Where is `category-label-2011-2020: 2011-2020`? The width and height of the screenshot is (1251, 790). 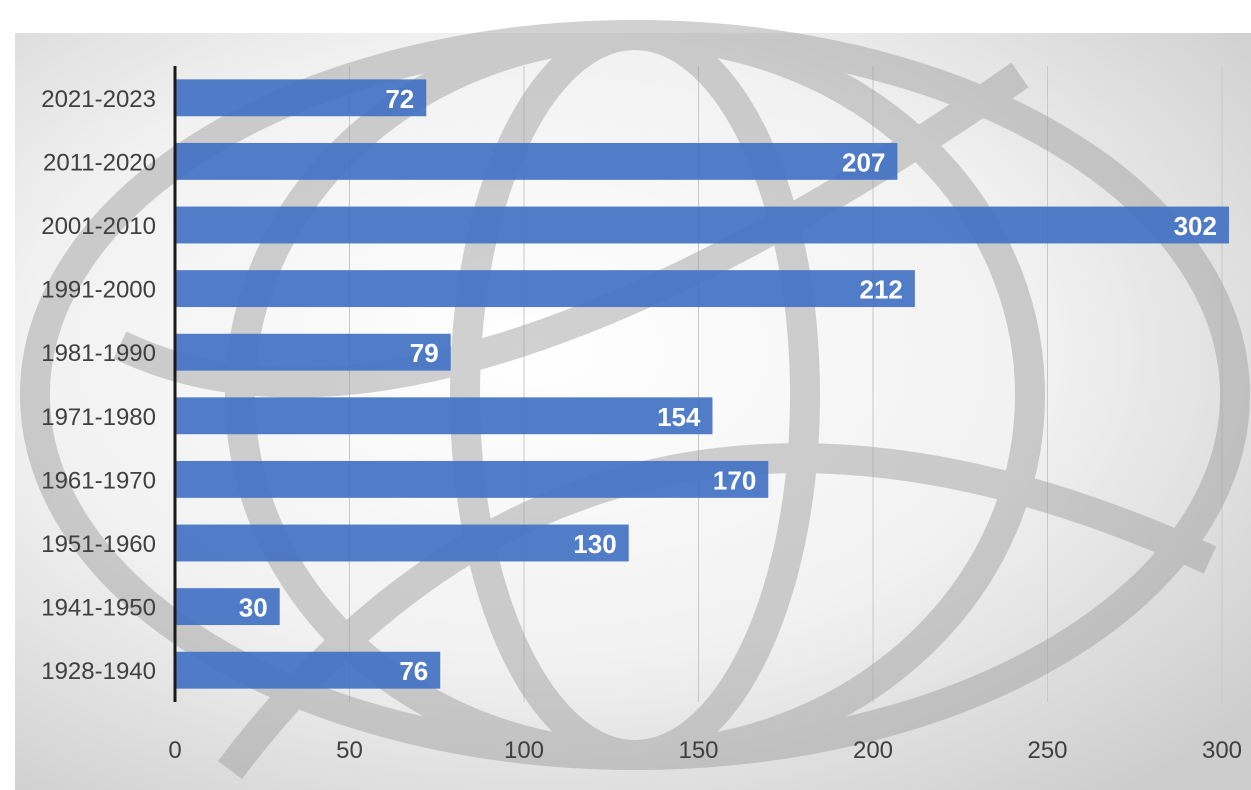
category-label-2011-2020: 2011-2020 is located at coordinates (99, 162).